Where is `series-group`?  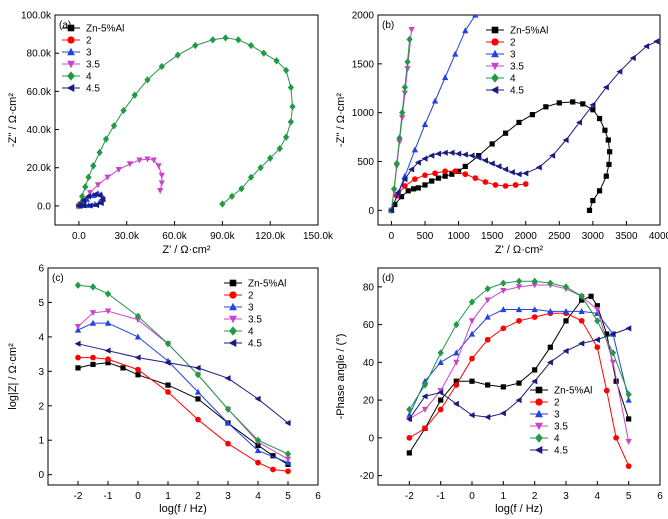
series-group is located at coordinates (518, 373).